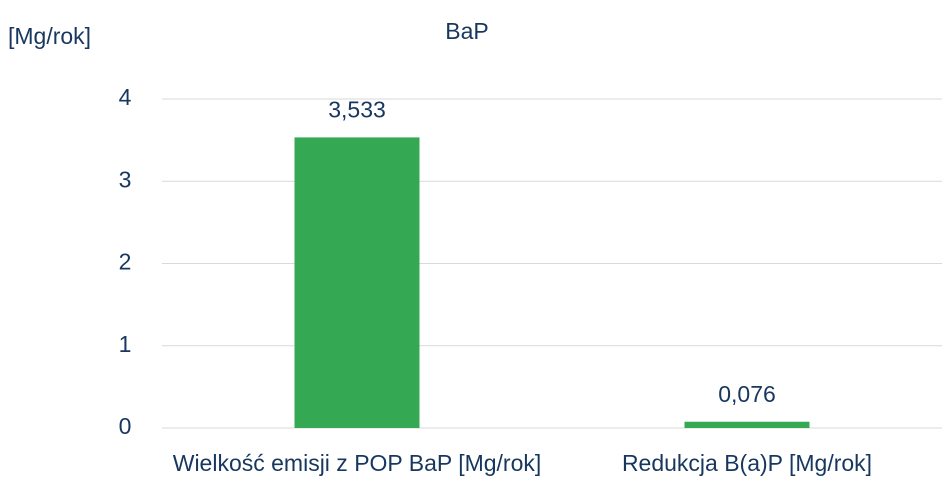  Describe the element at coordinates (125, 344) in the screenshot. I see `y-tick-label: 1` at that location.